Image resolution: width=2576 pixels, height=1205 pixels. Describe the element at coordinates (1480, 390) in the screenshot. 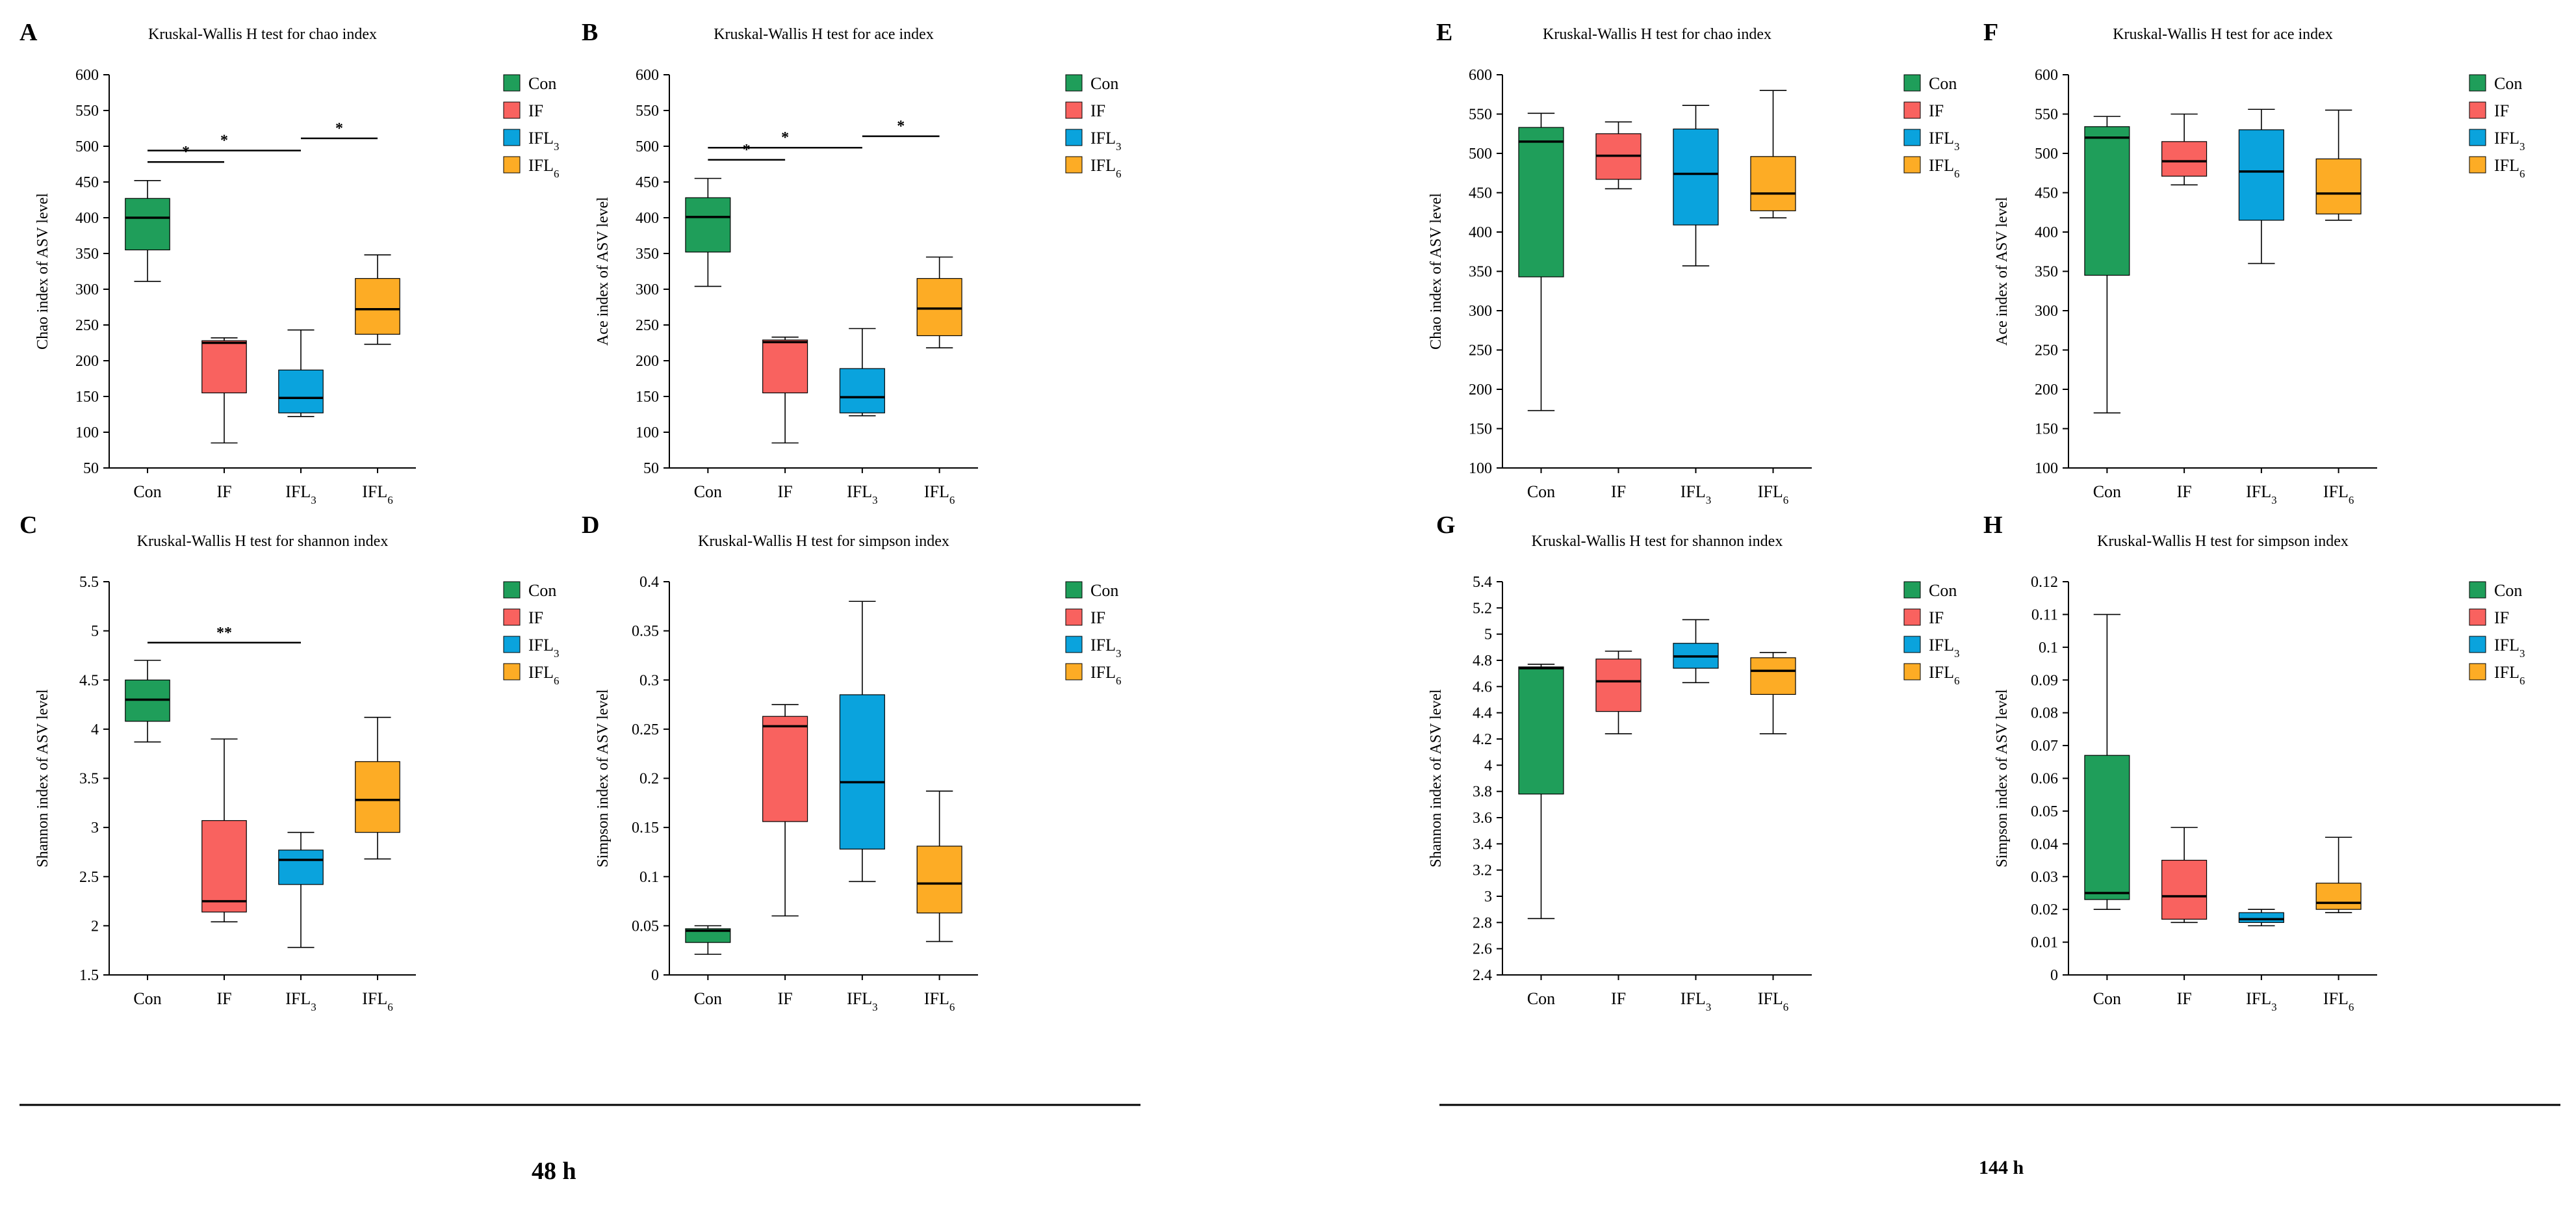

I see `y-tick-label: 200` at that location.